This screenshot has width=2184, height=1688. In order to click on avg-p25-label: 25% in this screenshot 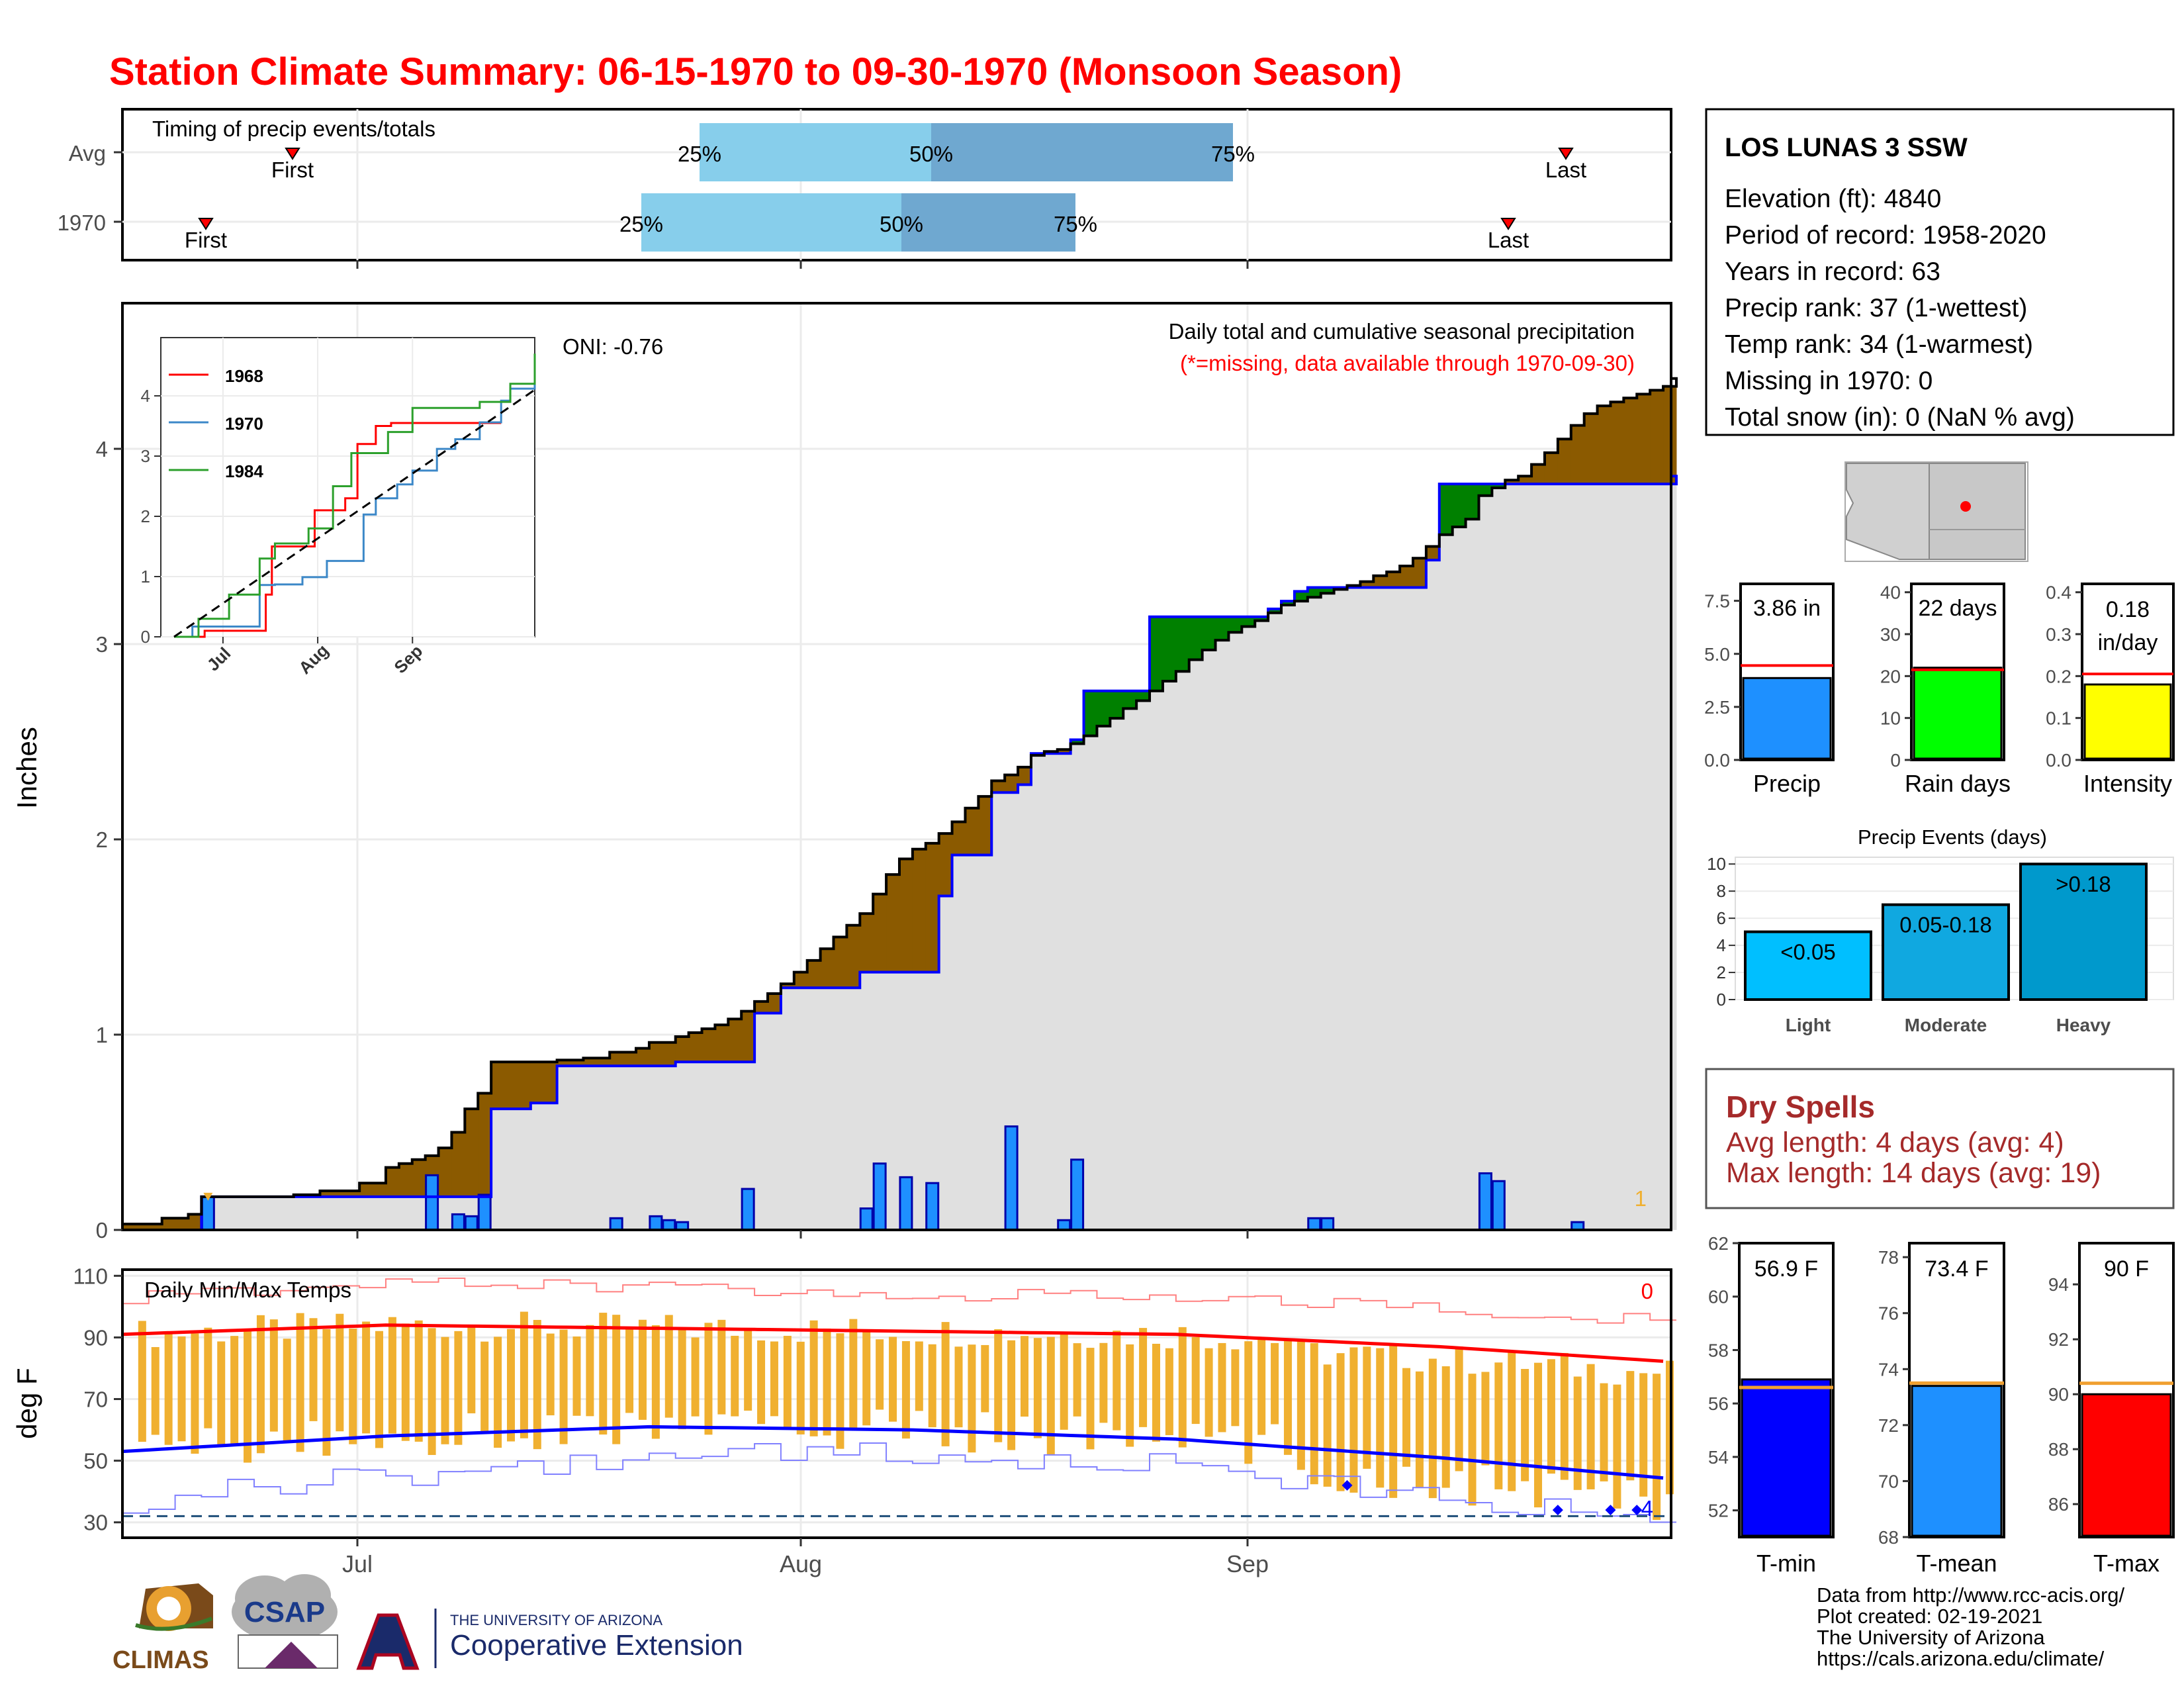, I will do `click(699, 154)`.